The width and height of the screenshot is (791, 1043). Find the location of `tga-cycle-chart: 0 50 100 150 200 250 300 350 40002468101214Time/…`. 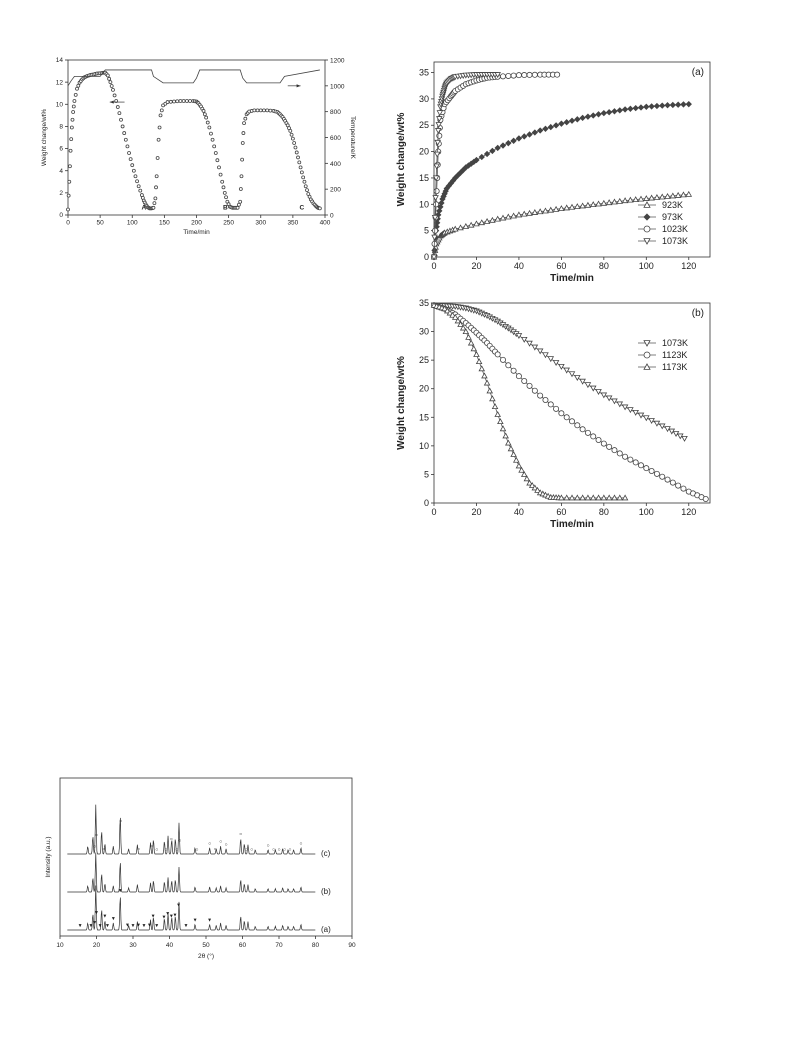

tga-cycle-chart: 0 50 100 150 200 250 300 350 40002468101214Time/… is located at coordinates (198, 146).